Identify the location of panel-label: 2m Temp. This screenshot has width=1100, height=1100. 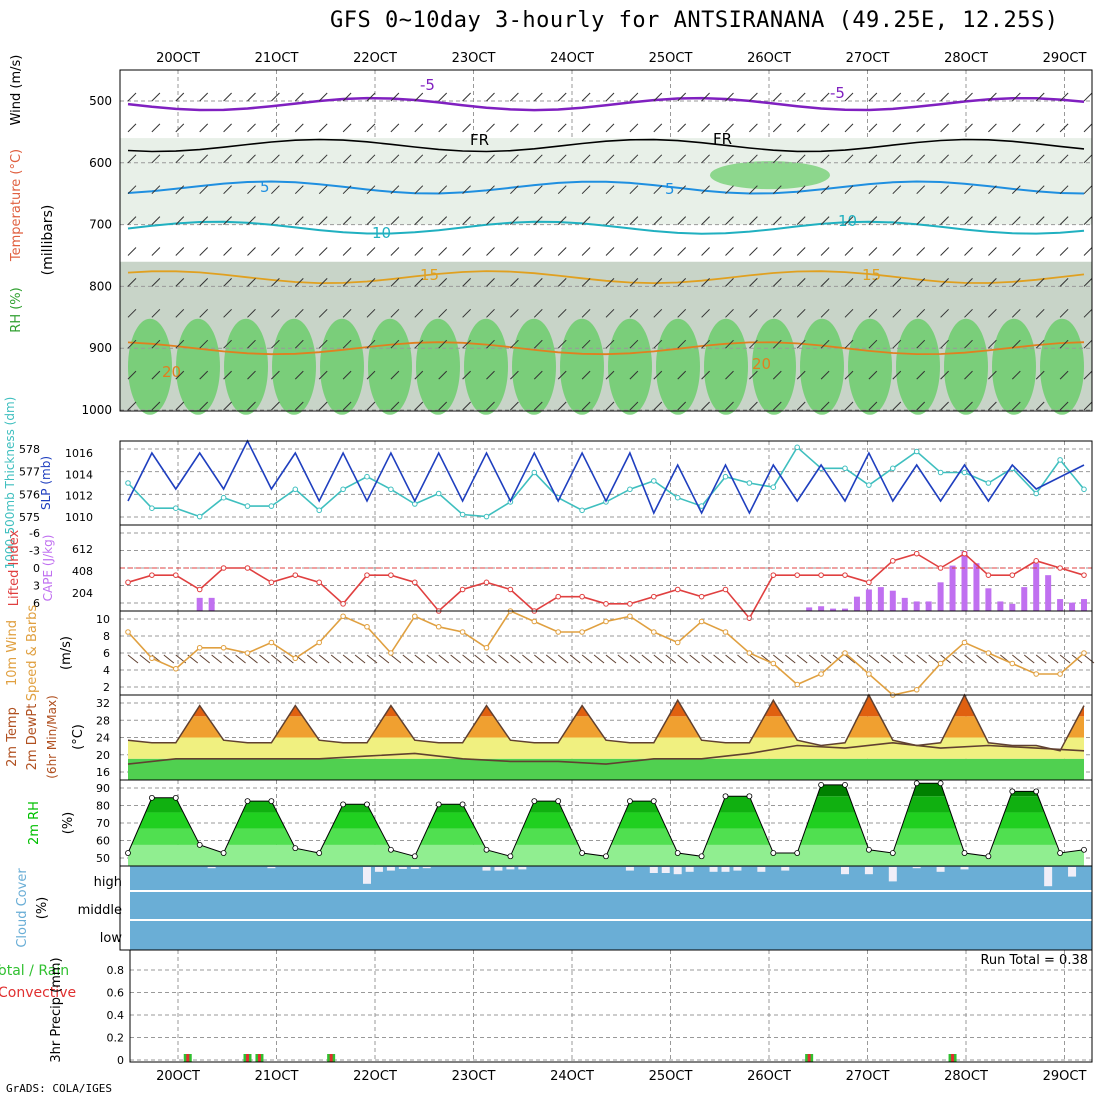
(12, 737).